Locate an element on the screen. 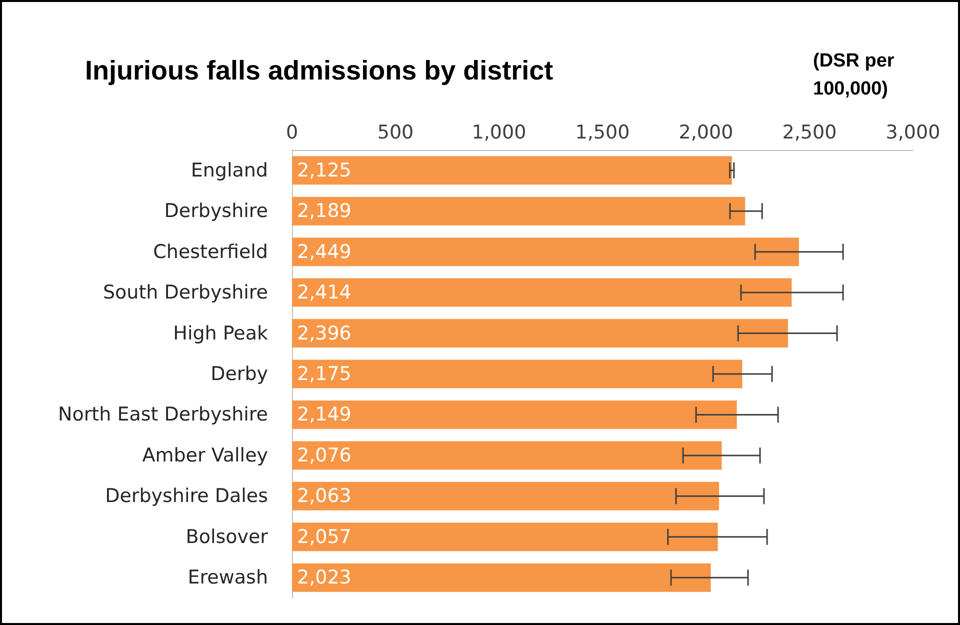 This screenshot has height=625, width=960. y-tick-label: Bolsover is located at coordinates (227, 537).